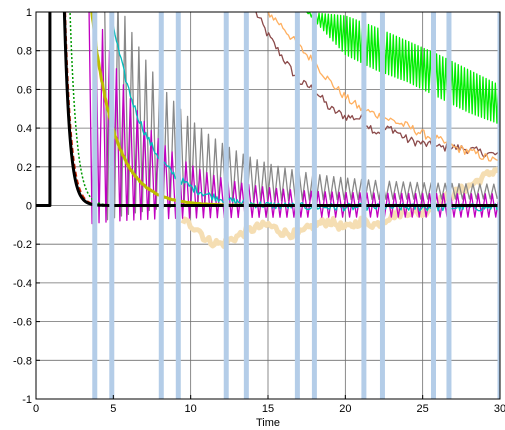  What do you see at coordinates (113, 409) in the screenshot?
I see `x-tick-label: 5` at bounding box center [113, 409].